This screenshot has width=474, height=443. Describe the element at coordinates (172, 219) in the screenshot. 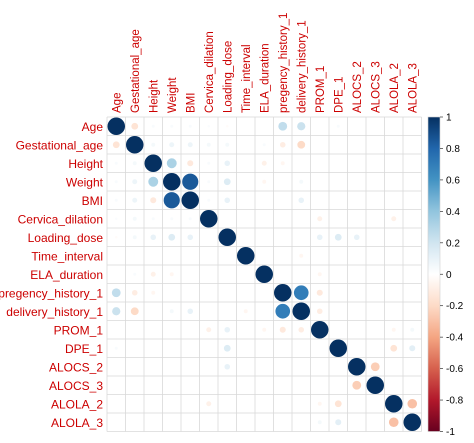

I see `corr-circle-cervica-dilation-weight` at that location.